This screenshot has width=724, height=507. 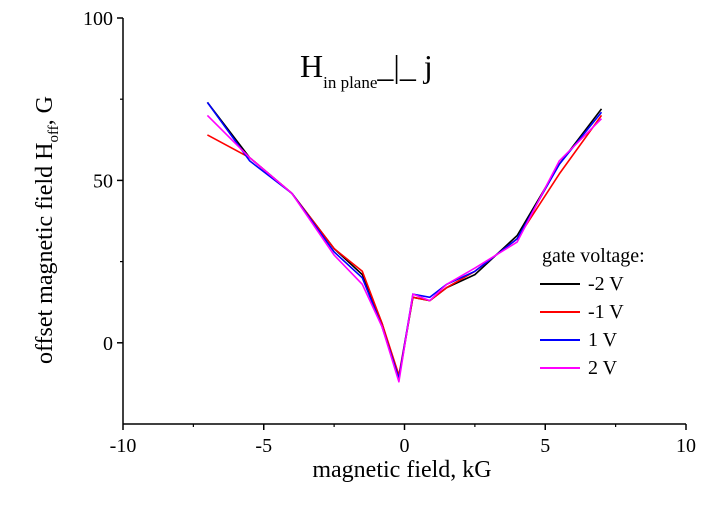 What do you see at coordinates (603, 340) in the screenshot?
I see `legend-label: 1 V` at bounding box center [603, 340].